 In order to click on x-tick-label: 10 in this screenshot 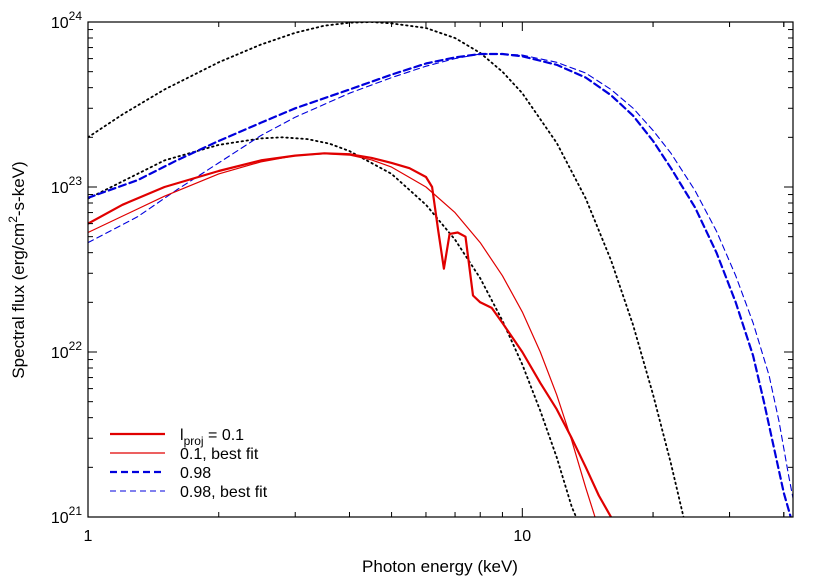, I will do `click(522, 536)`.